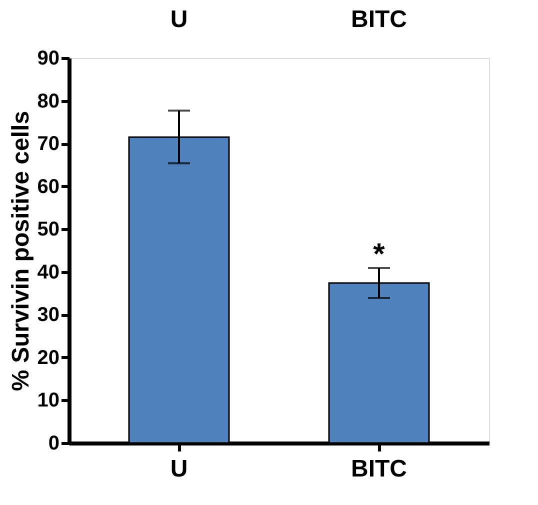 The height and width of the screenshot is (505, 538). What do you see at coordinates (48, 272) in the screenshot?
I see `y-tick-label: 40` at bounding box center [48, 272].